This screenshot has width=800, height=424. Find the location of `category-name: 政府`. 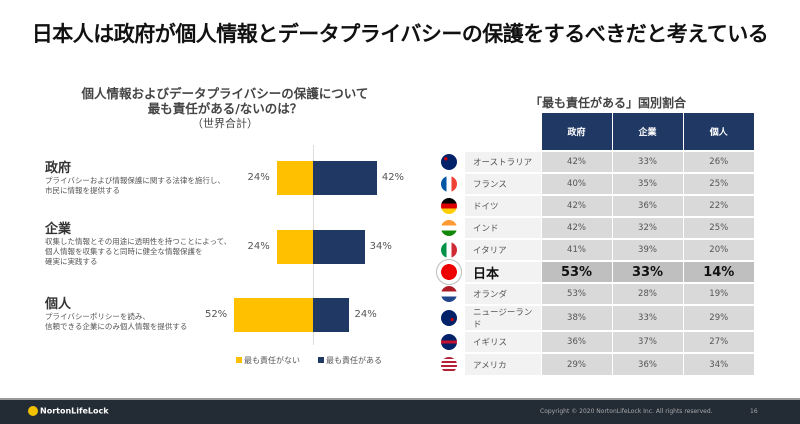

category-name: 政府 is located at coordinates (58, 168).